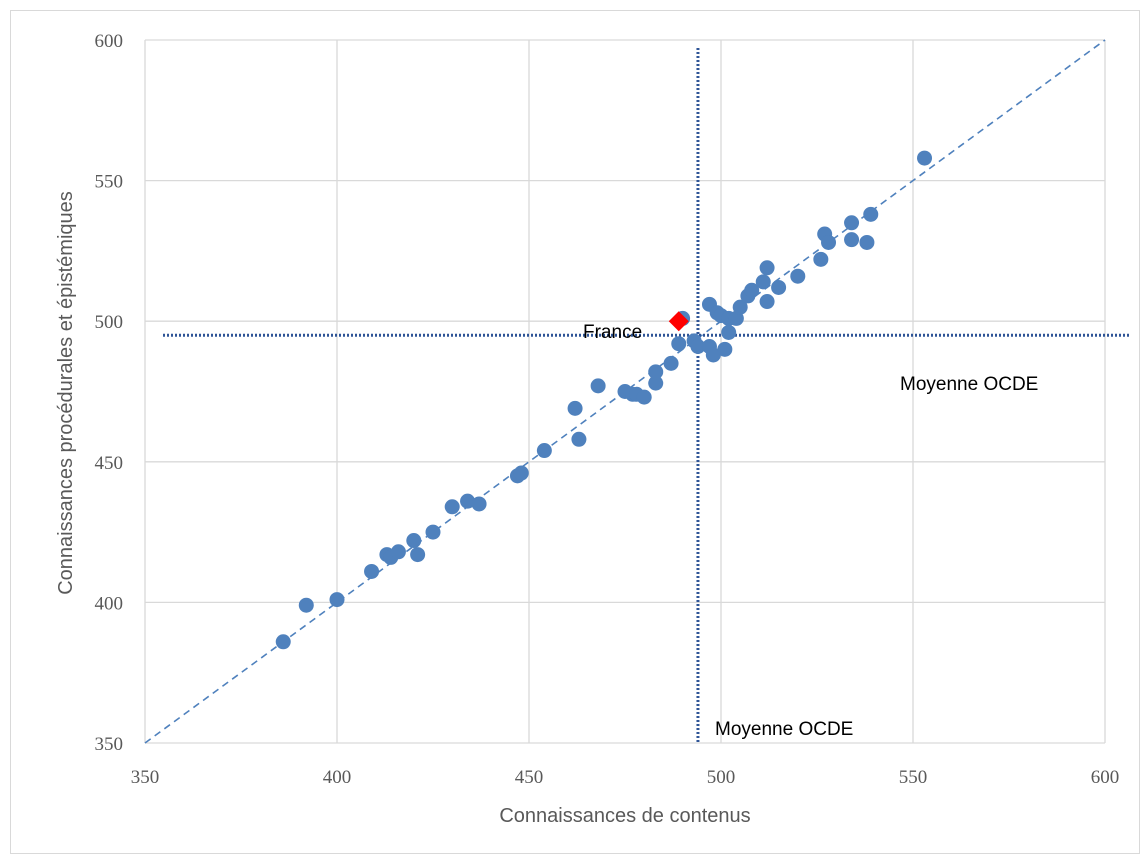 This screenshot has width=1142, height=856. What do you see at coordinates (1105, 777) in the screenshot?
I see `x-tick-label: 600` at bounding box center [1105, 777].